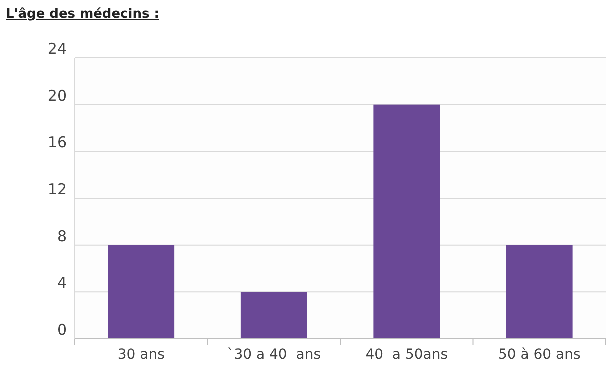 Image resolution: width=614 pixels, height=375 pixels. What do you see at coordinates (62, 236) in the screenshot?
I see `y-tick-label: 8` at bounding box center [62, 236].